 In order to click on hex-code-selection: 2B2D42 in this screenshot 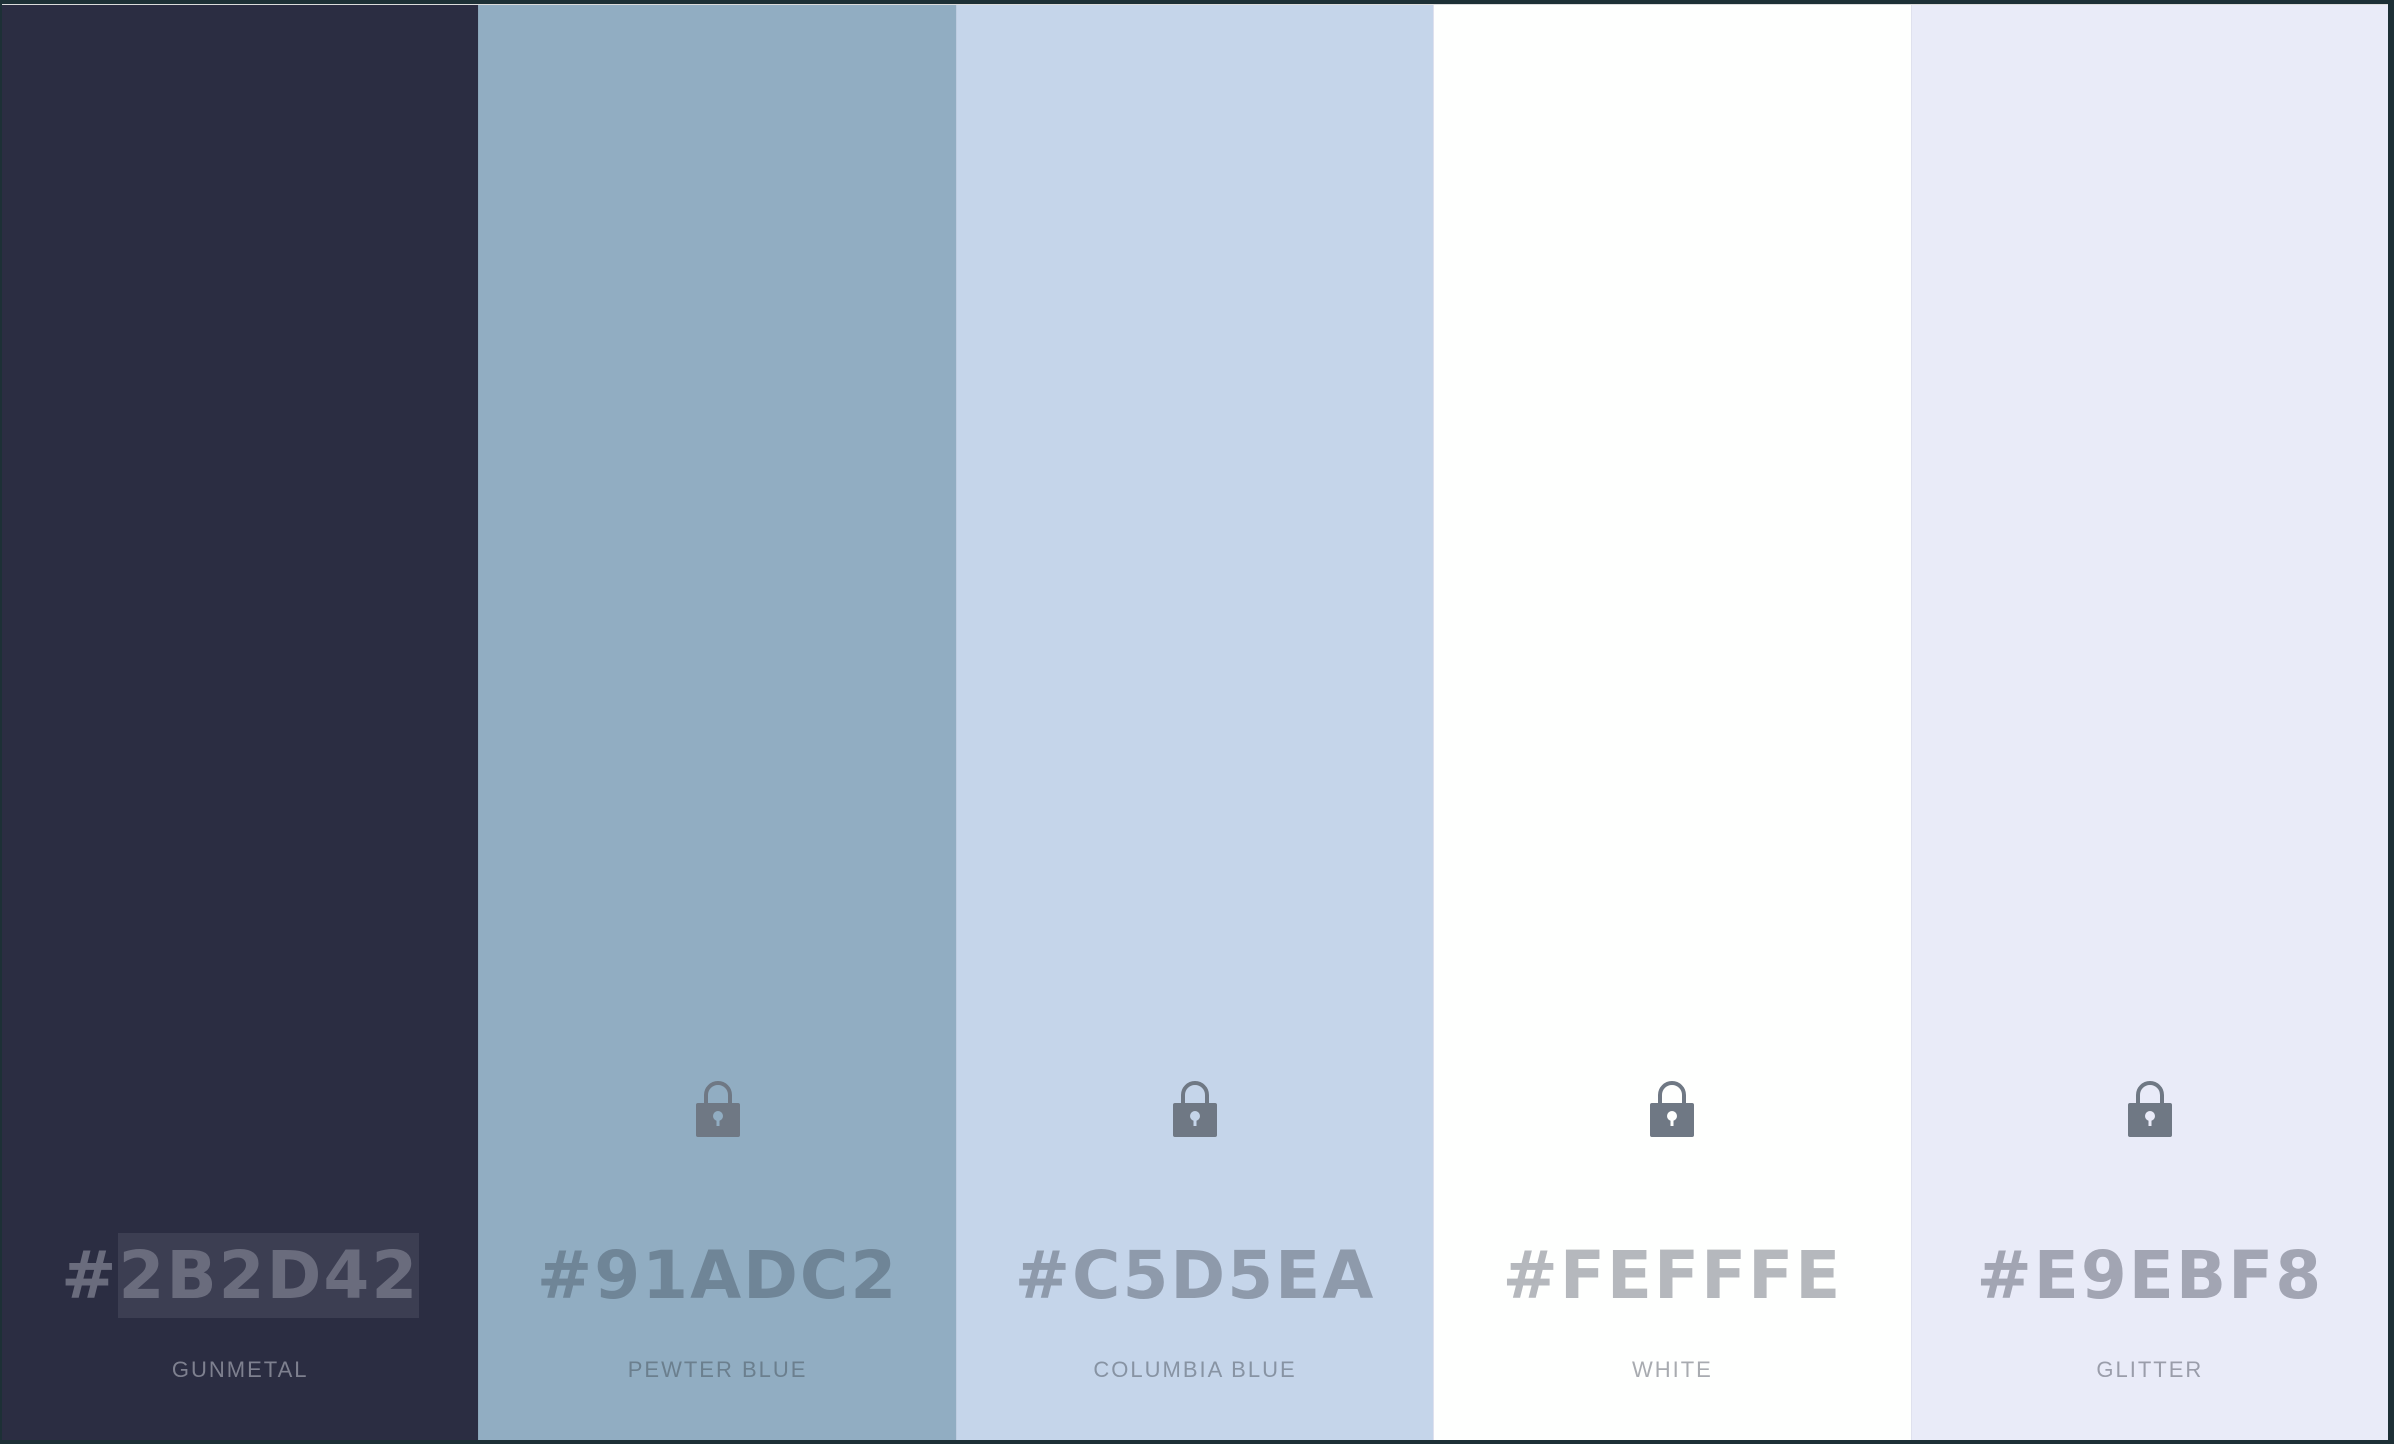, I will do `click(269, 1275)`.